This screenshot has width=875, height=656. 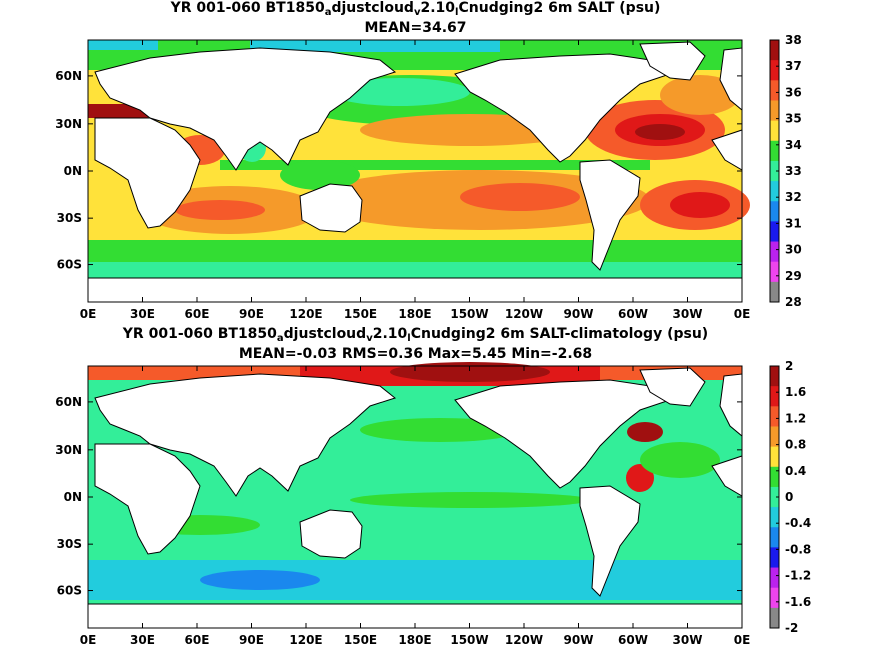 I want to click on colorbar-tick-label: -1.6, so click(x=798, y=602).